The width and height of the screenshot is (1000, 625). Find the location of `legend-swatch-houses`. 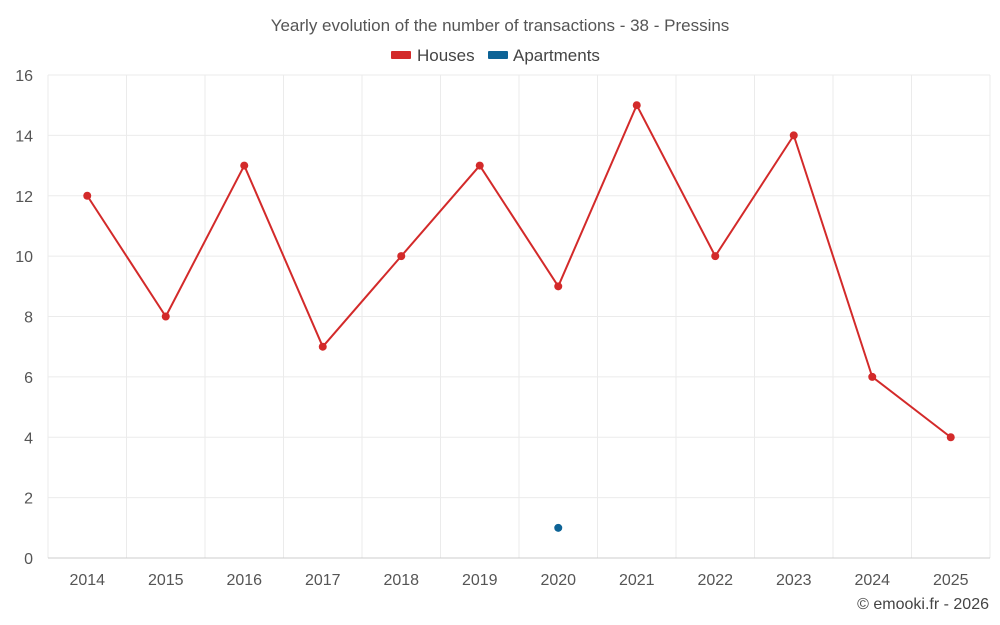

legend-swatch-houses is located at coordinates (401, 55).